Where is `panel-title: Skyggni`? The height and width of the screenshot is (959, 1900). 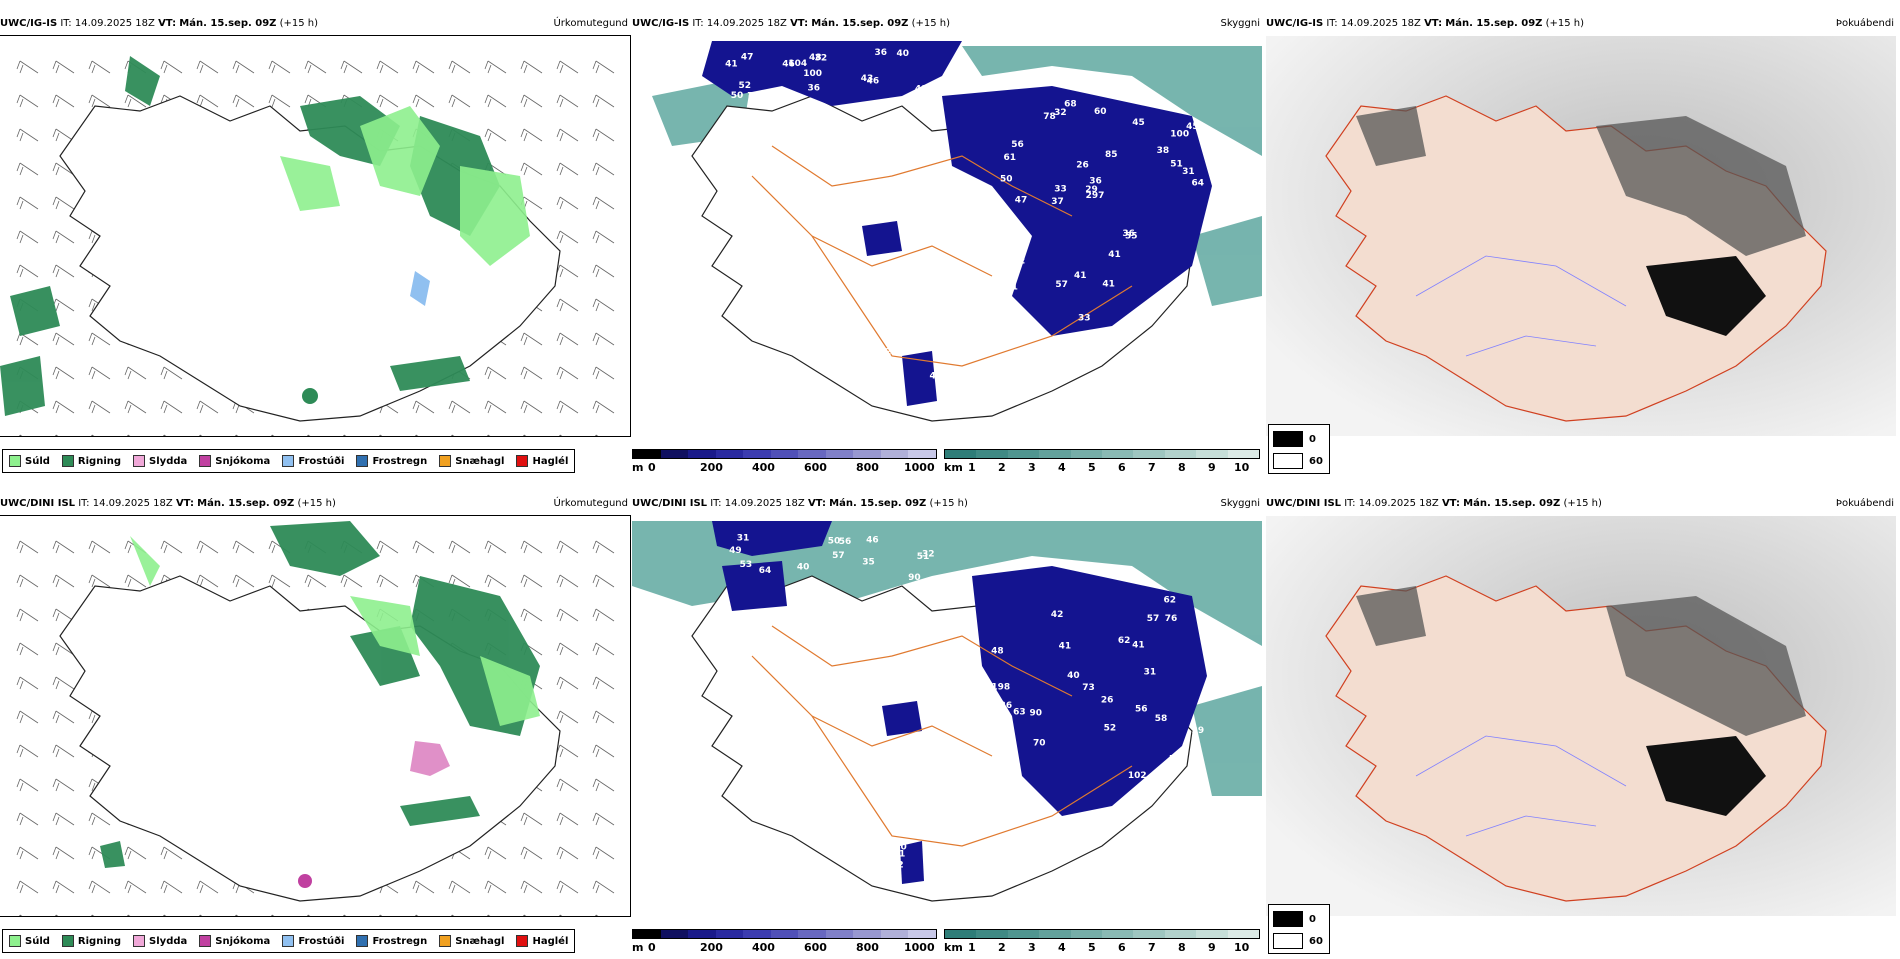
panel-title: Skyggni is located at coordinates (1240, 503).